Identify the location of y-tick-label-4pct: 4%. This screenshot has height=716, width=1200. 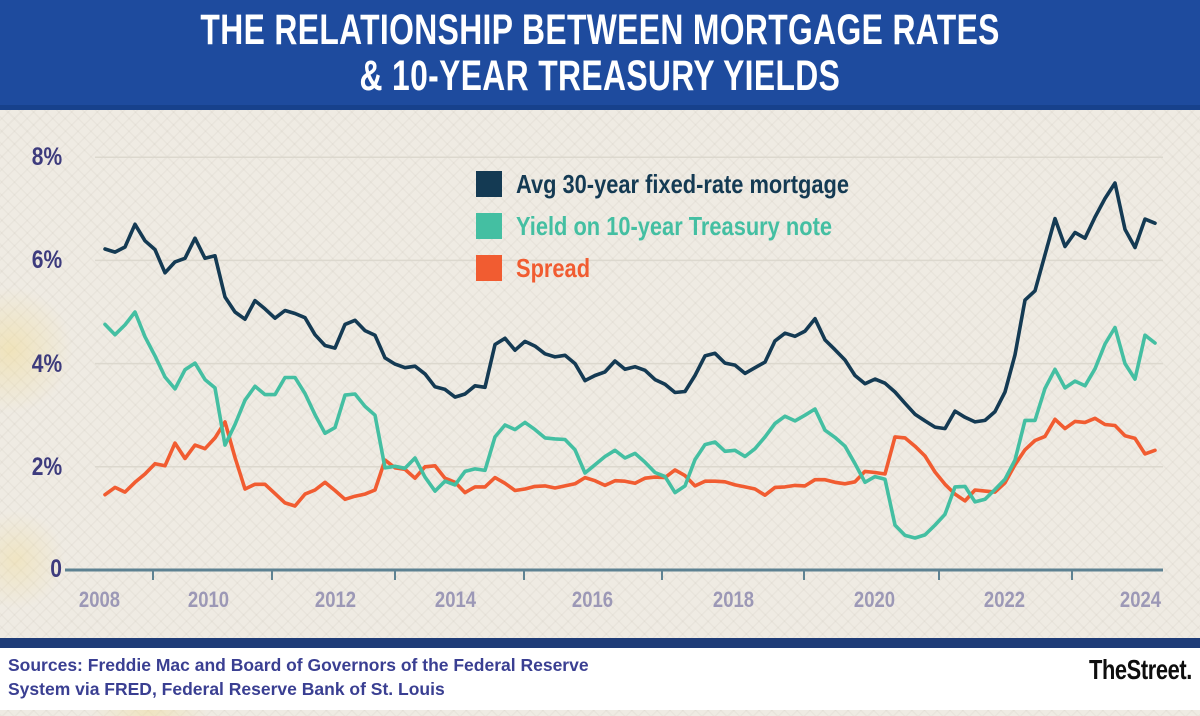
(46, 363).